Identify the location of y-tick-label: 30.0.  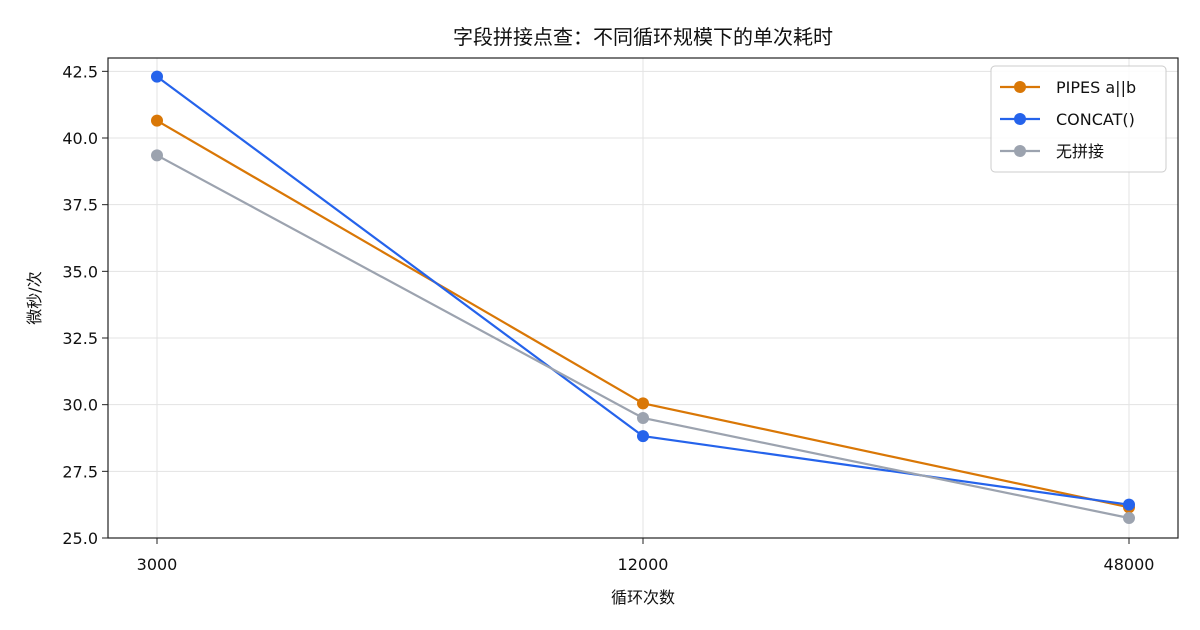
(80, 405).